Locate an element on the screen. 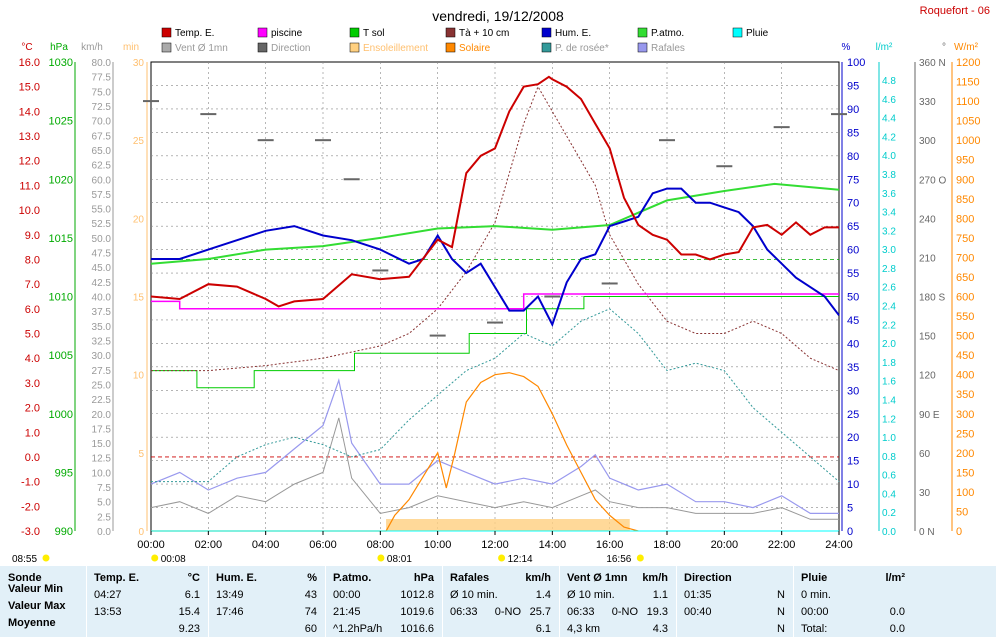 The image size is (996, 637). tick-label: 1025 is located at coordinates (61, 122).